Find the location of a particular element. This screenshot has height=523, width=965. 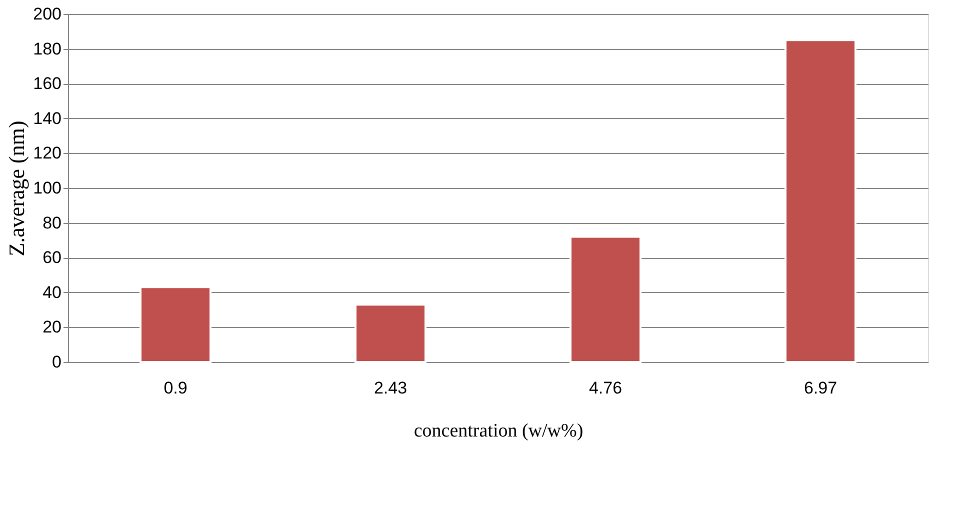

y-tick-label: 180 is located at coordinates (47, 48).